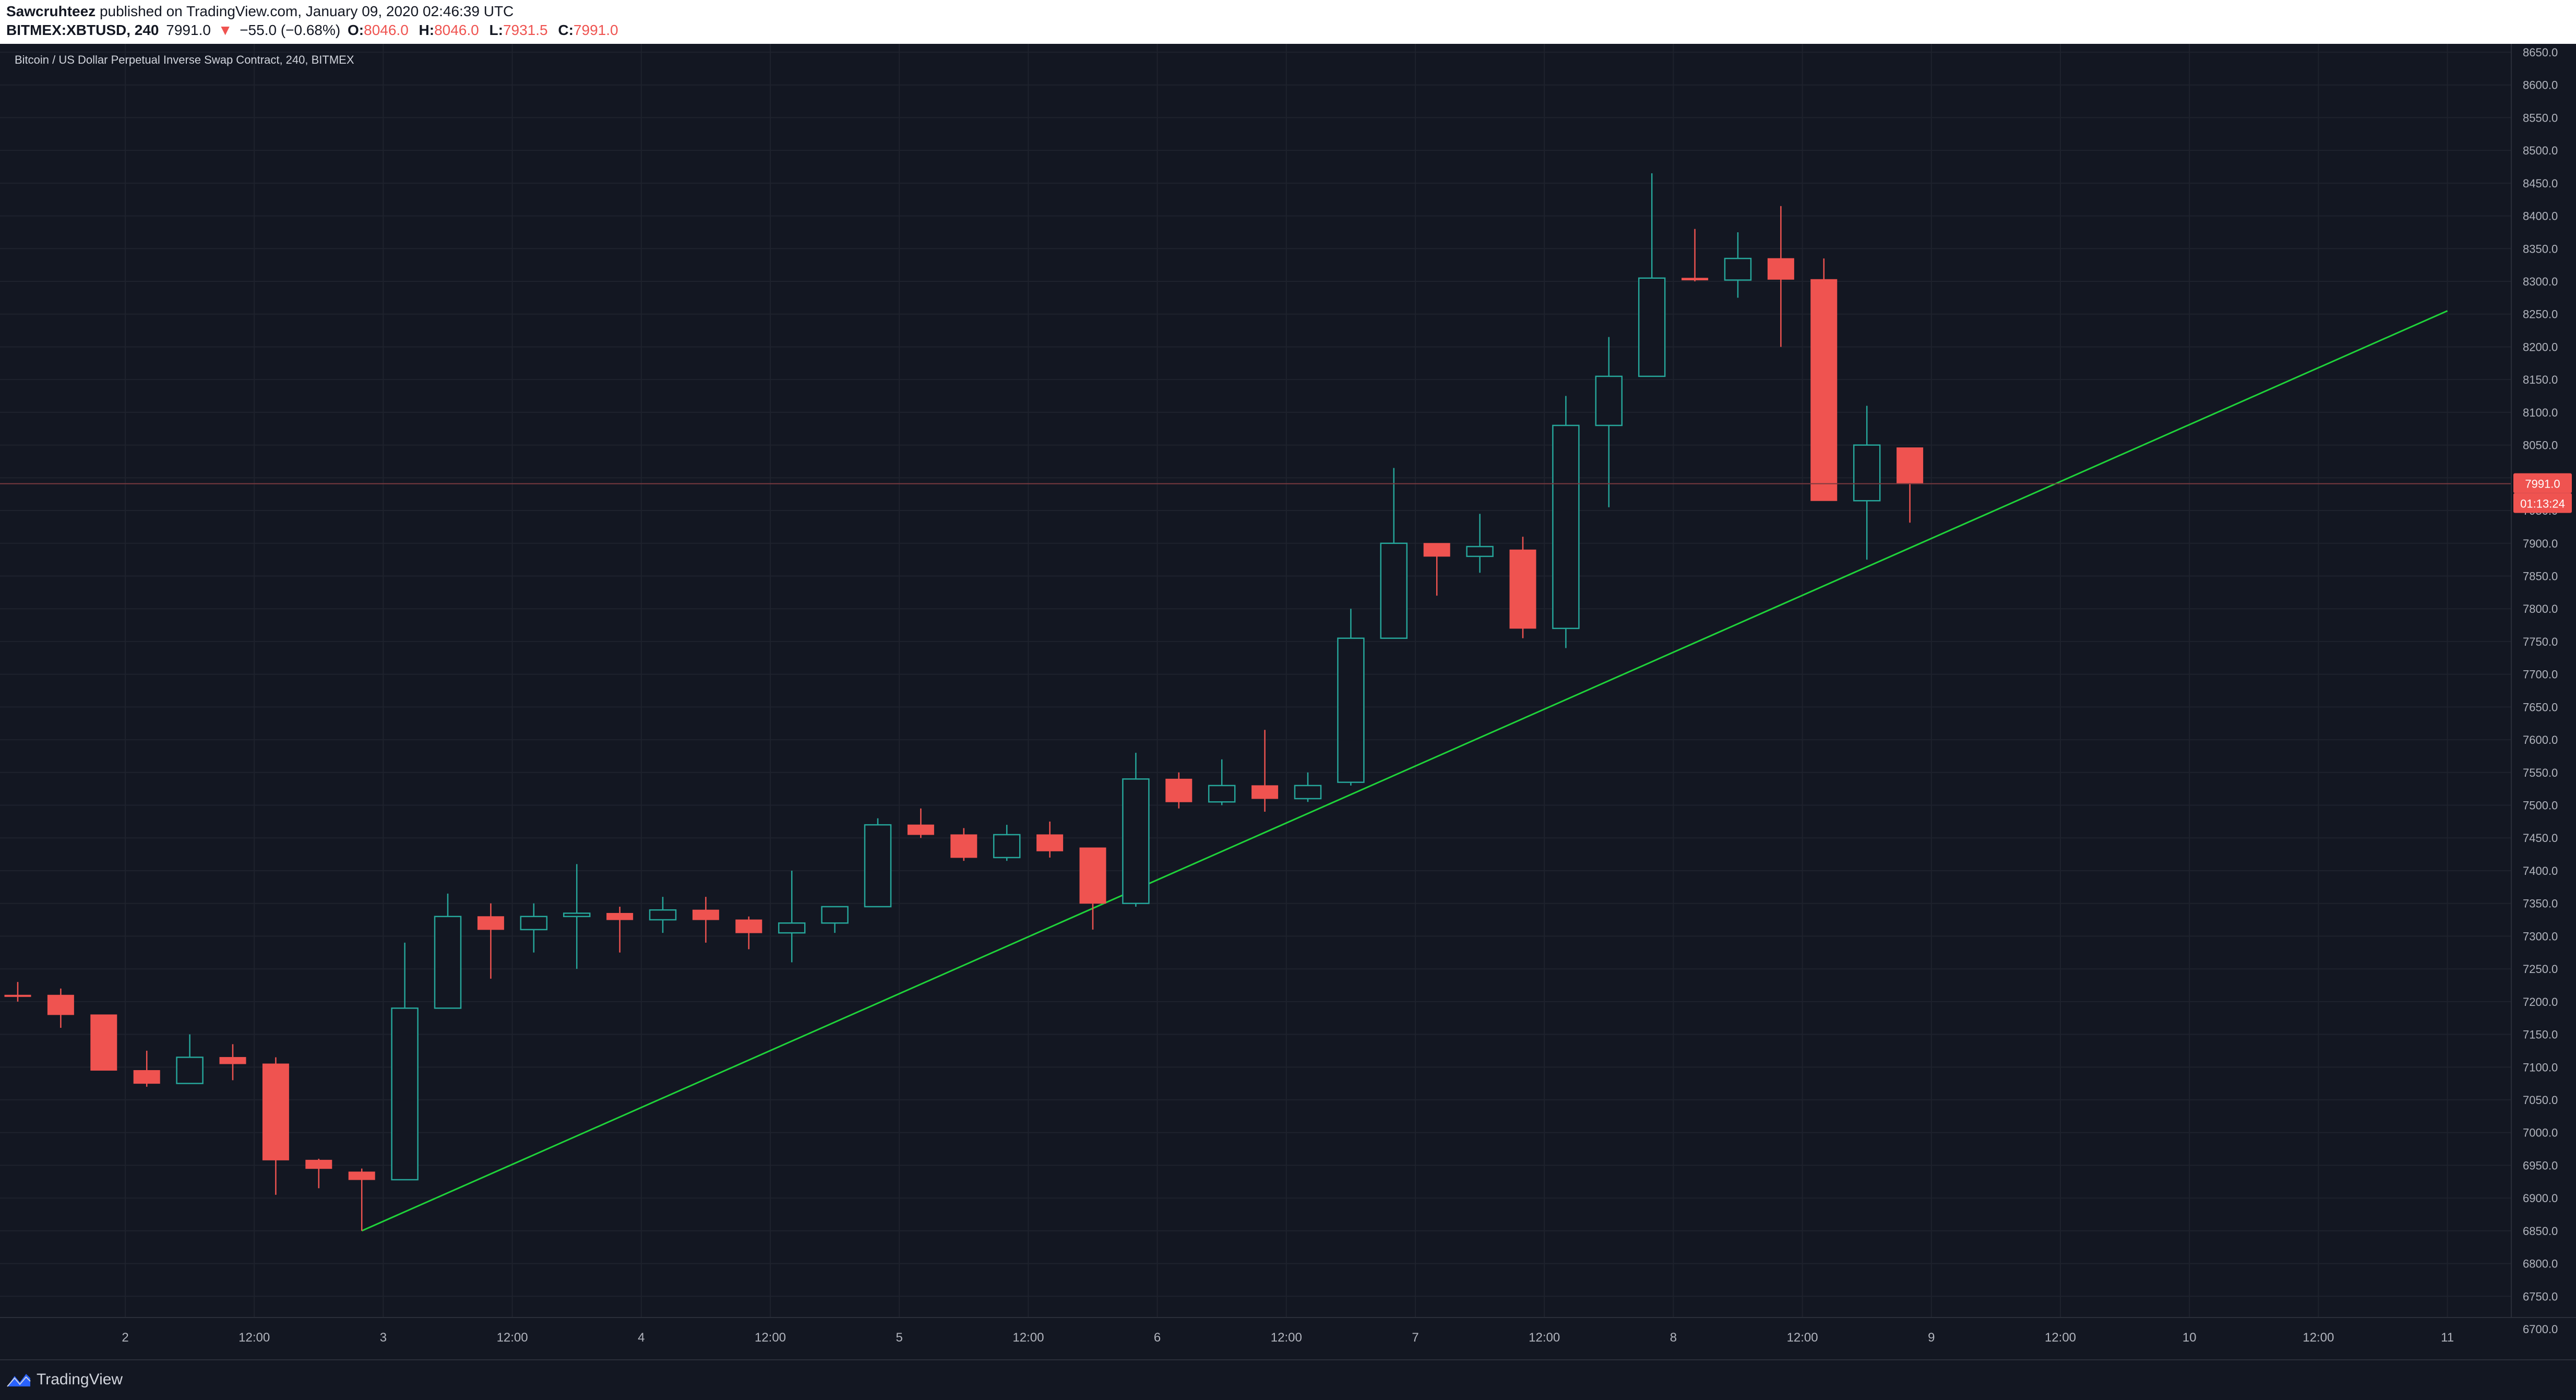 The image size is (2576, 1400). I want to click on y-tick-label: 6900.0, so click(2540, 1198).